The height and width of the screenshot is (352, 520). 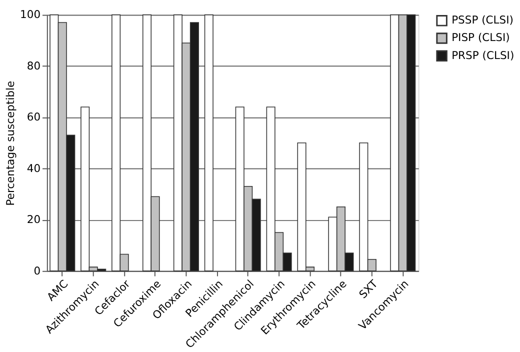 I want to click on bar, so click(x=209, y=143).